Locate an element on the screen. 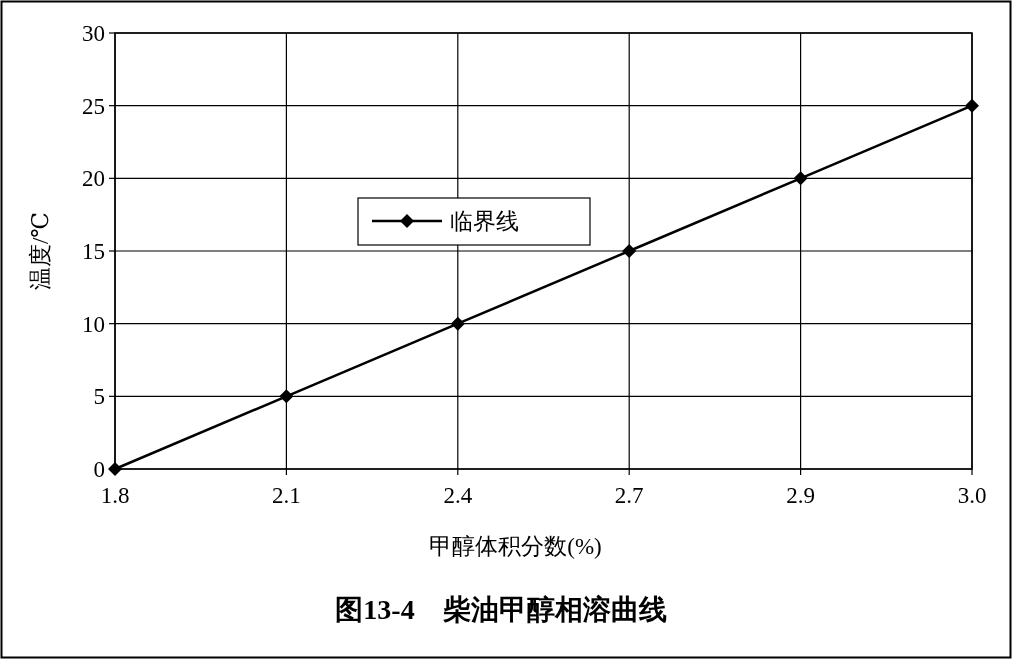 The width and height of the screenshot is (1012, 659). text: 图13-4 柴油甲醇相溶曲线 is located at coordinates (501, 609).